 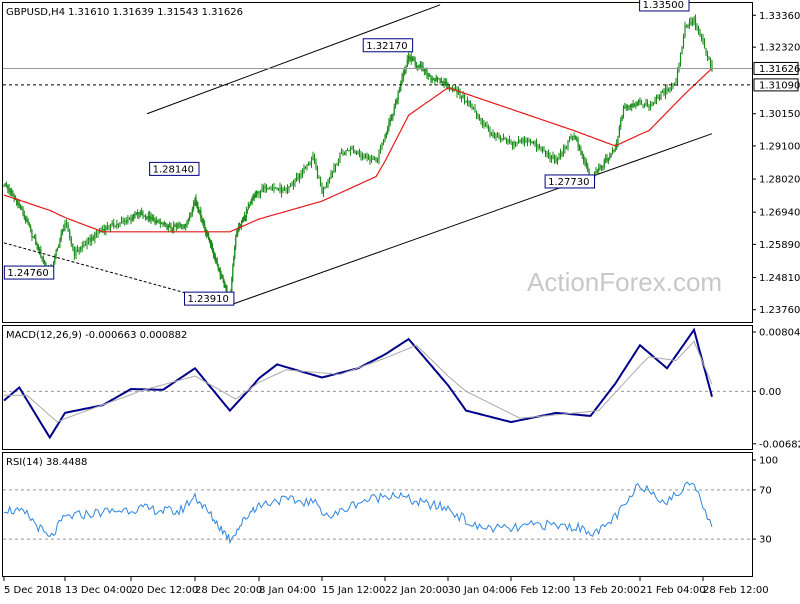 I want to click on price-axis-label: 1.31090, so click(x=779, y=85).